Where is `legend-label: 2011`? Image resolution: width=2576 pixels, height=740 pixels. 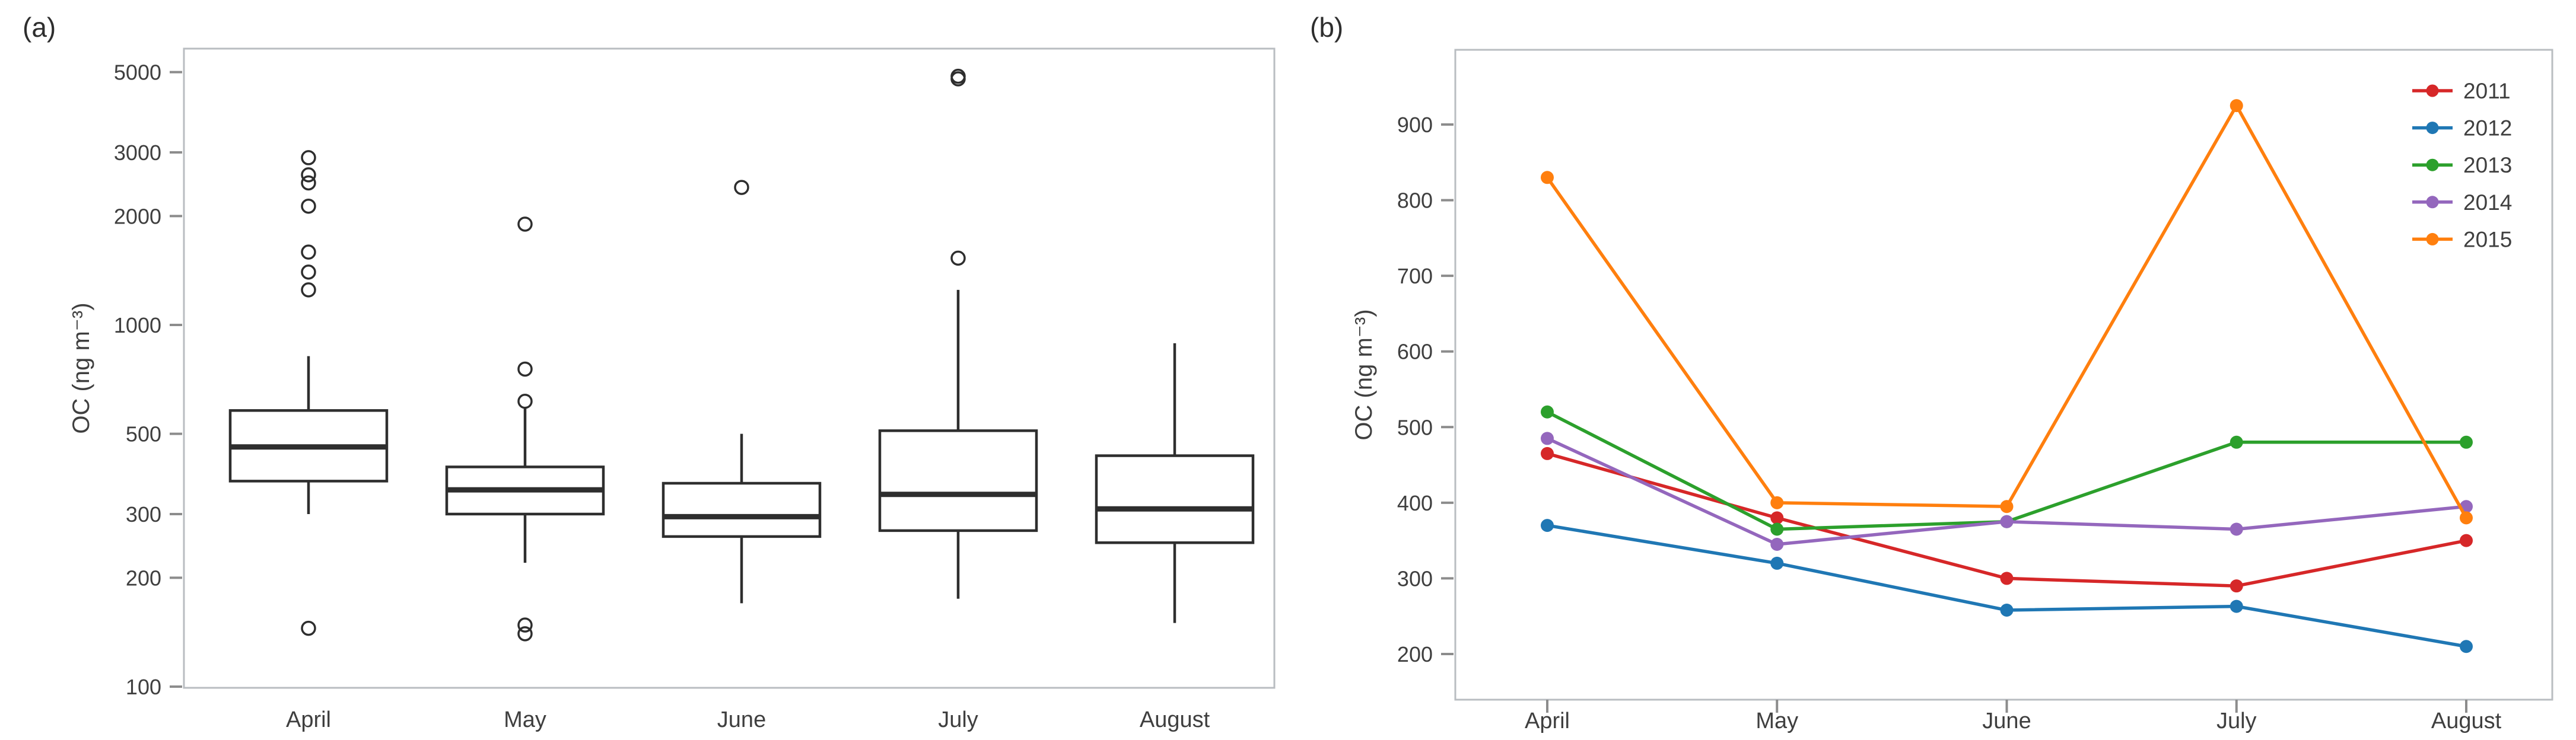 legend-label: 2011 is located at coordinates (2487, 91).